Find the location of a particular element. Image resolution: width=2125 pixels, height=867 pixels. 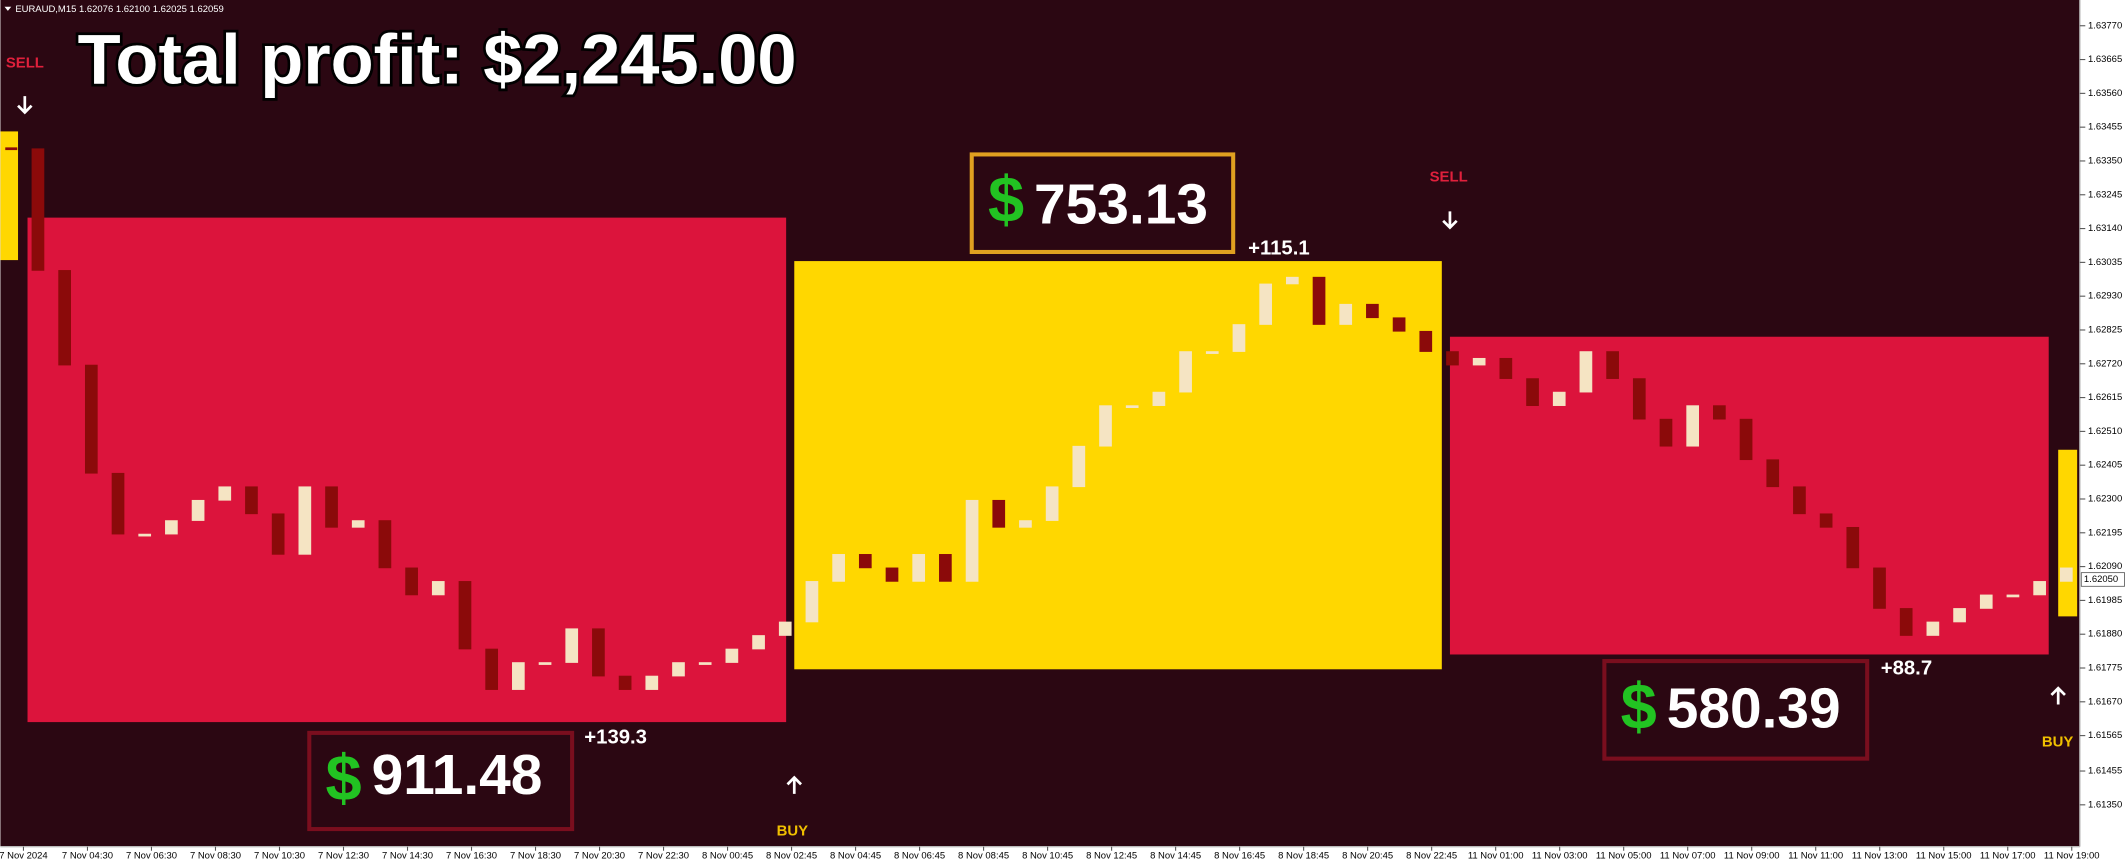

profit-amount: 911.48 is located at coordinates (457, 775).